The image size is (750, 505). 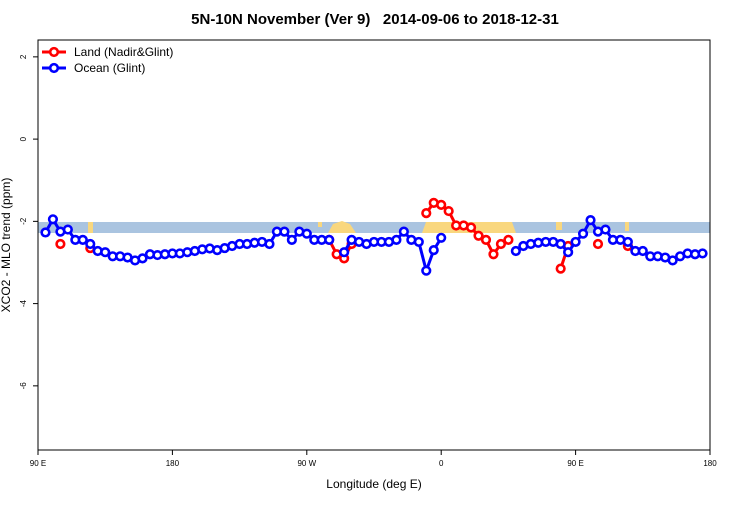 What do you see at coordinates (373, 484) in the screenshot?
I see `x-axis-label: Longitude (deg E)` at bounding box center [373, 484].